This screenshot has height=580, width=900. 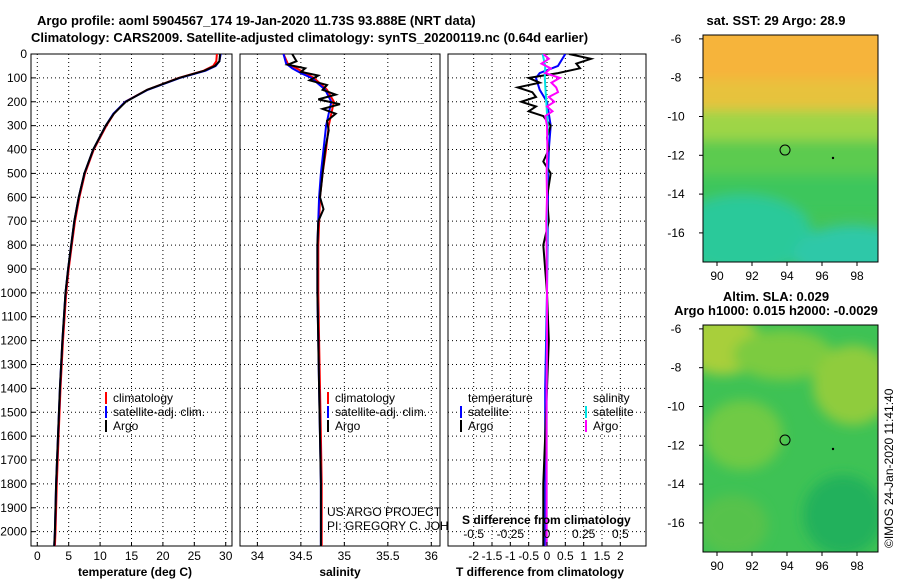 What do you see at coordinates (787, 276) in the screenshot?
I see `sst-map-xtick-label: 94` at bounding box center [787, 276].